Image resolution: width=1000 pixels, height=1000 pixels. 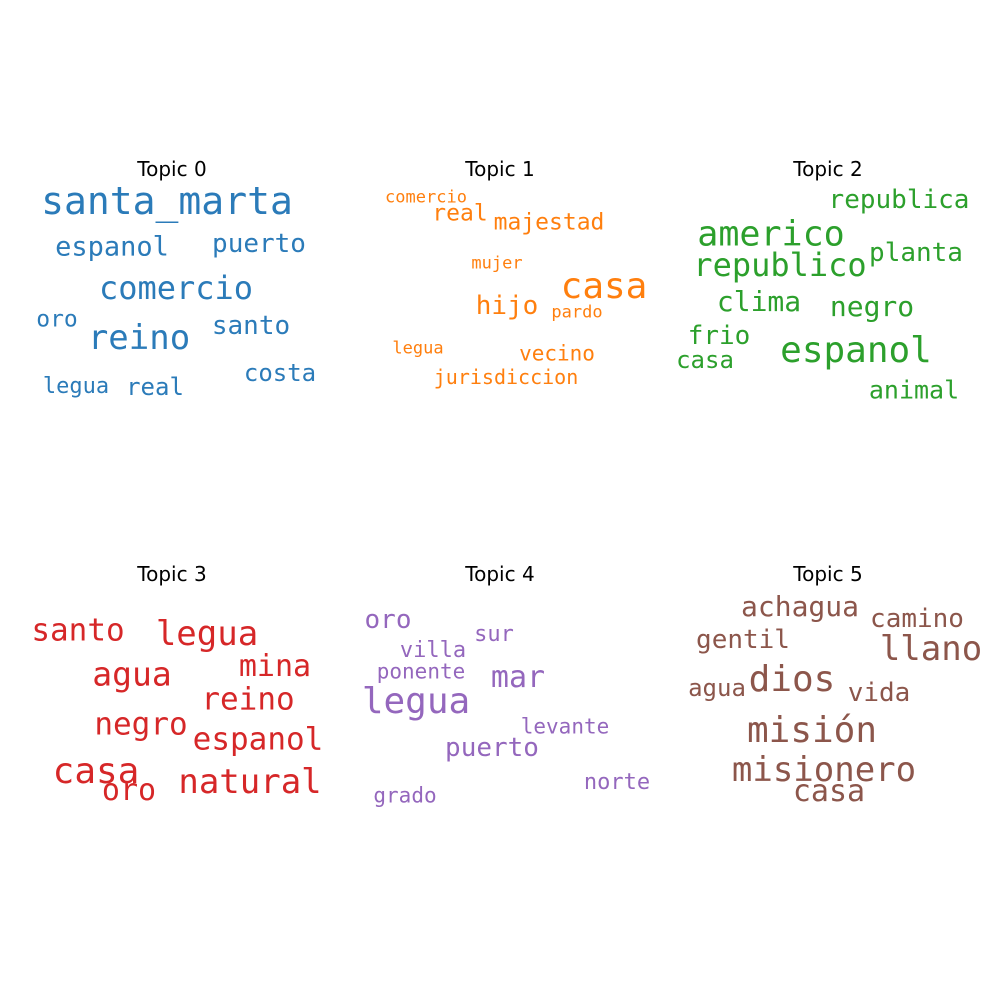 I want to click on topic-2-word: republico, so click(x=780, y=265).